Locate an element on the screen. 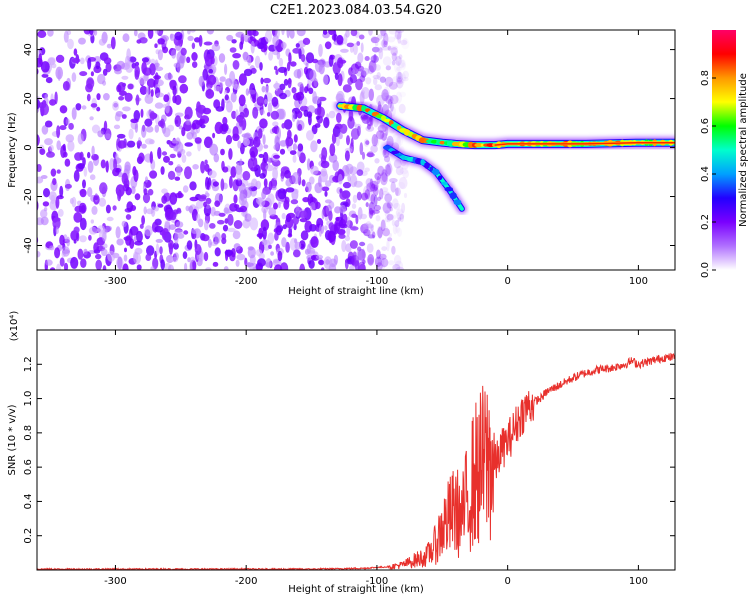 The image size is (750, 600). x-tick-label: 0 is located at coordinates (507, 281).